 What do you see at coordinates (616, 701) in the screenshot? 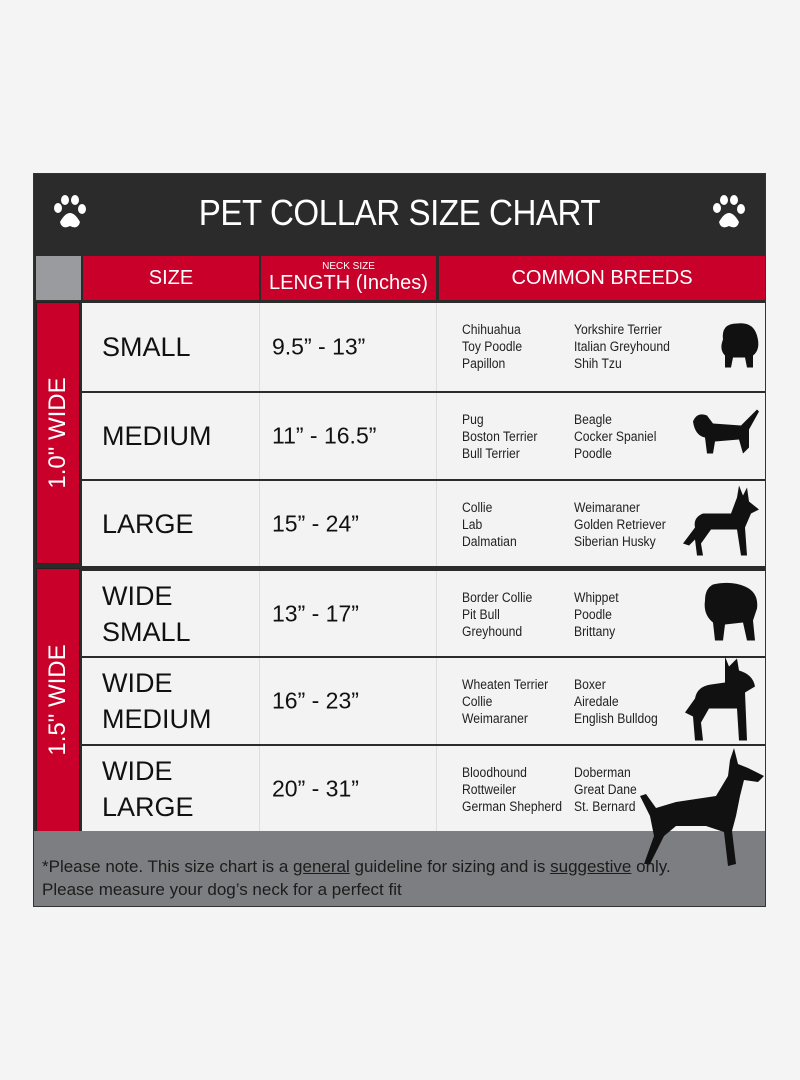
I see `breed-list: Boxer Airedale English Bulldog` at bounding box center [616, 701].